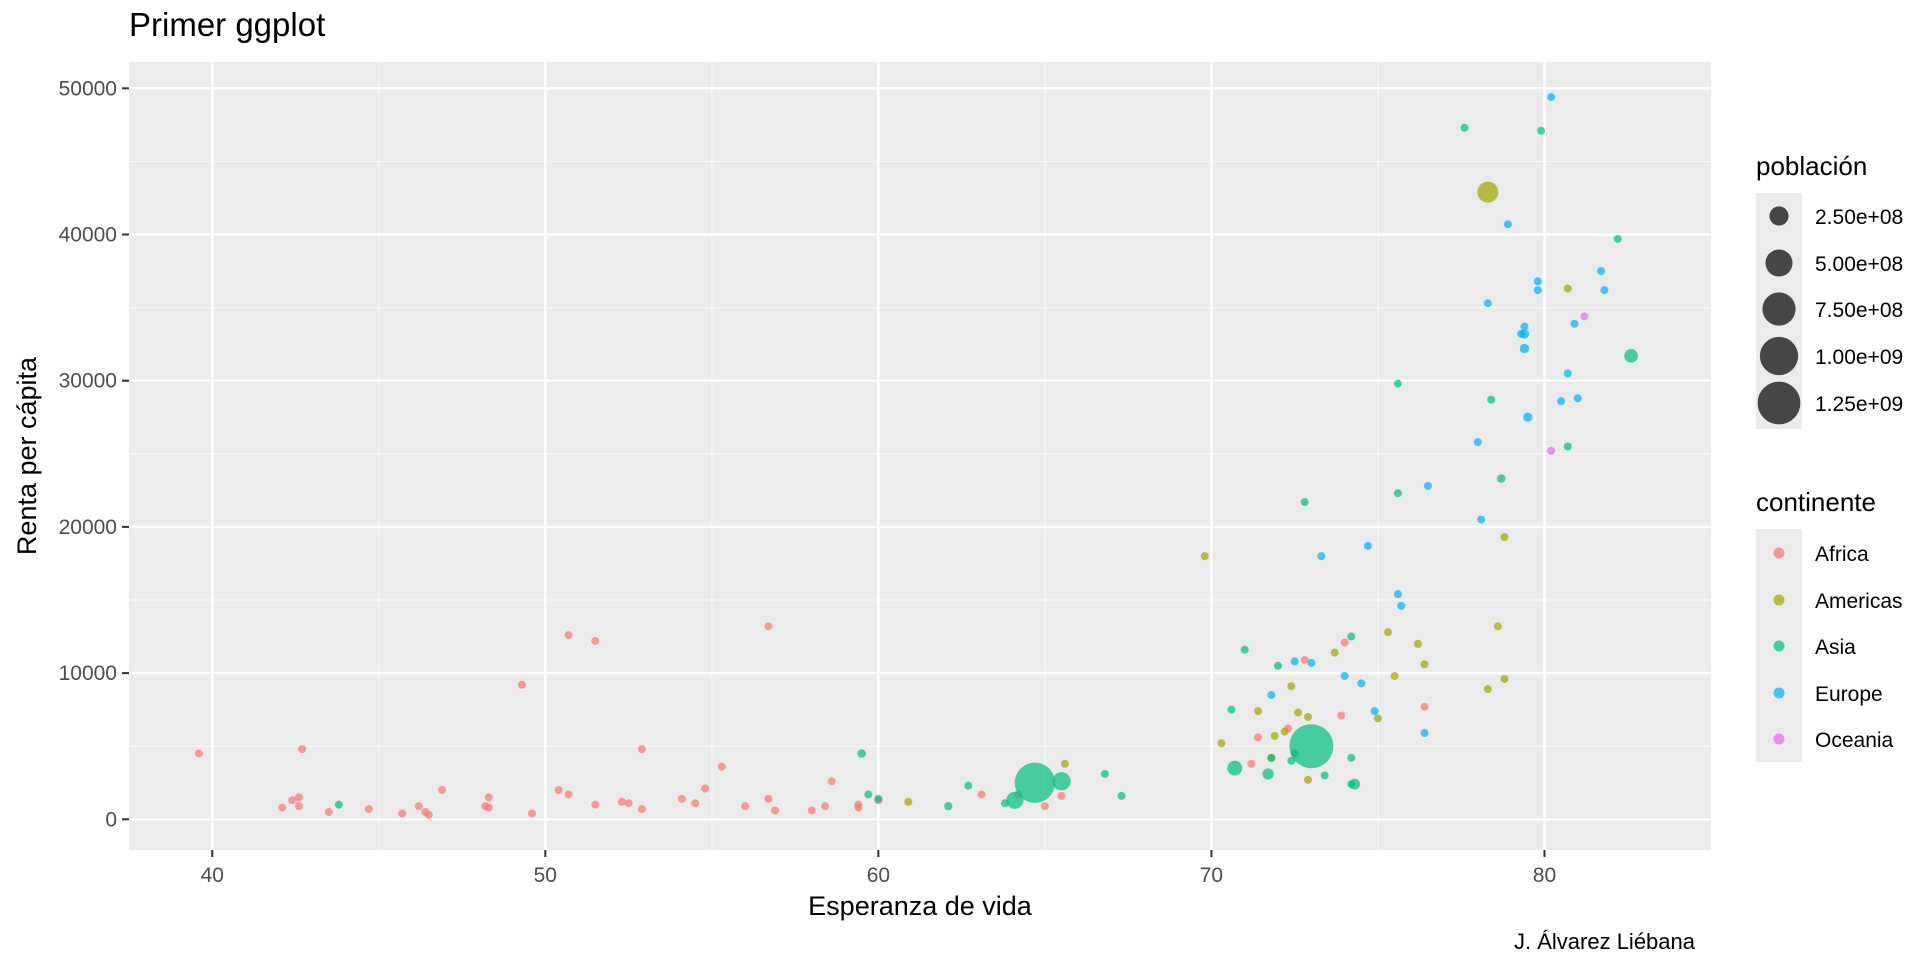 The width and height of the screenshot is (1920, 960). I want to click on y-tick-label: 0, so click(111, 819).